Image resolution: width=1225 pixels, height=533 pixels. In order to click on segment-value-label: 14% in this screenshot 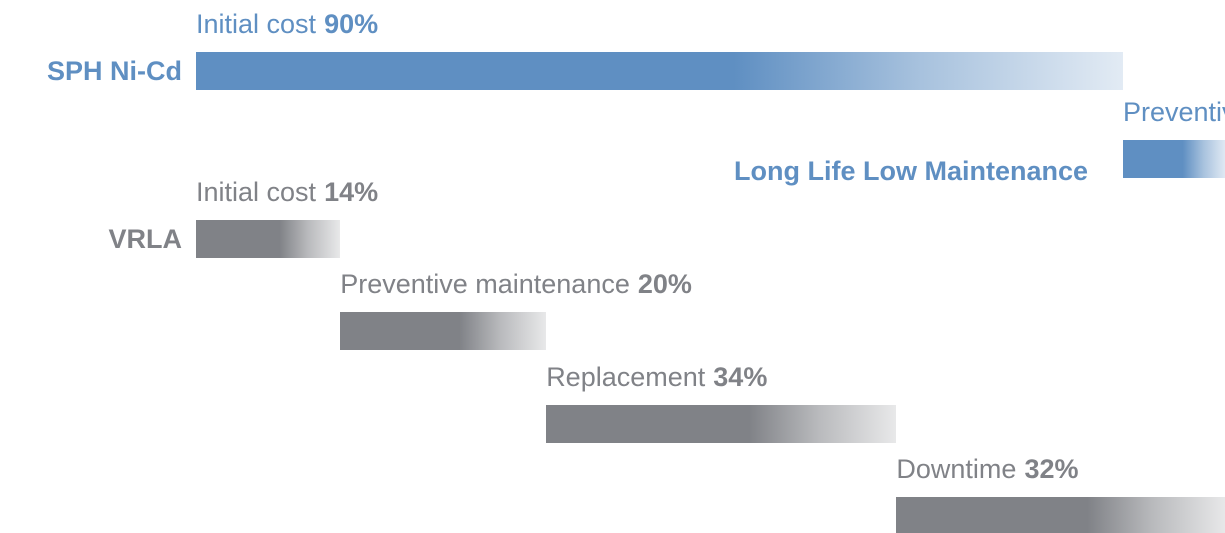, I will do `click(351, 192)`.